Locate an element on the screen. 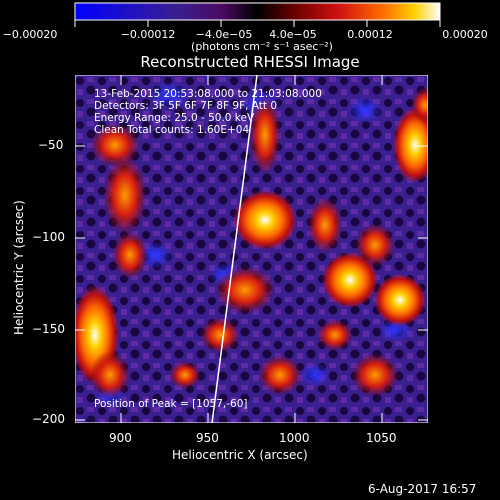  y-tick-label: −150 is located at coordinates (48, 329).